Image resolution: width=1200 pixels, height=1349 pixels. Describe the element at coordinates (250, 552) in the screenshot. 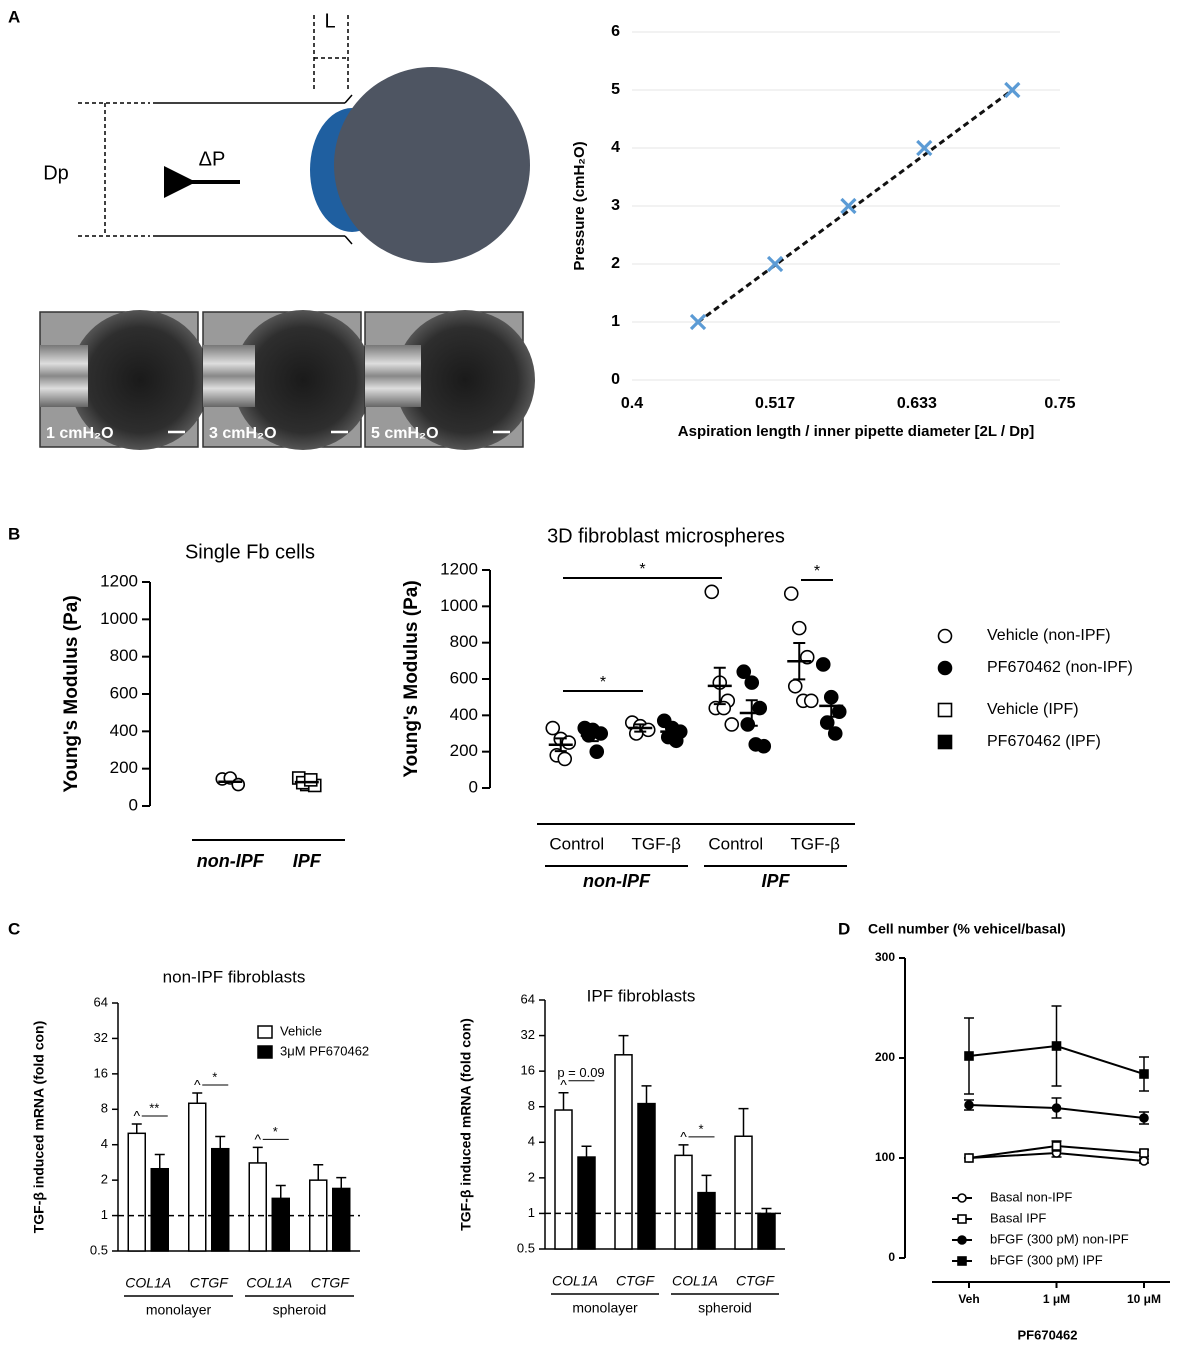

I see `chart-title: Single Fb cells` at that location.